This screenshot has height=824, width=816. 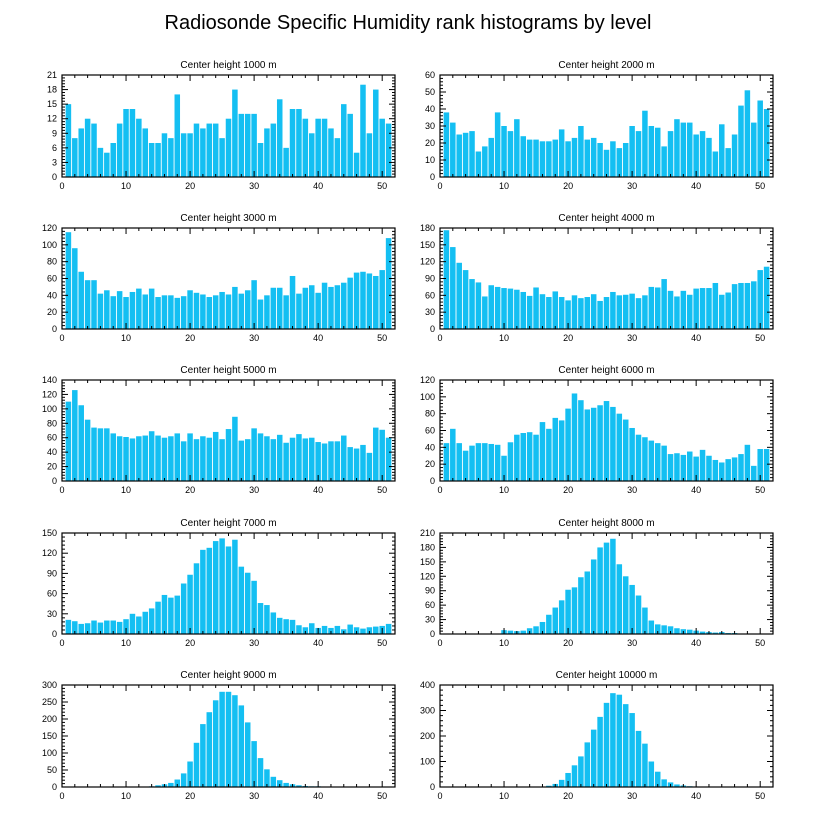 What do you see at coordinates (439, 643) in the screenshot?
I see `x-tick-label: 0` at bounding box center [439, 643].